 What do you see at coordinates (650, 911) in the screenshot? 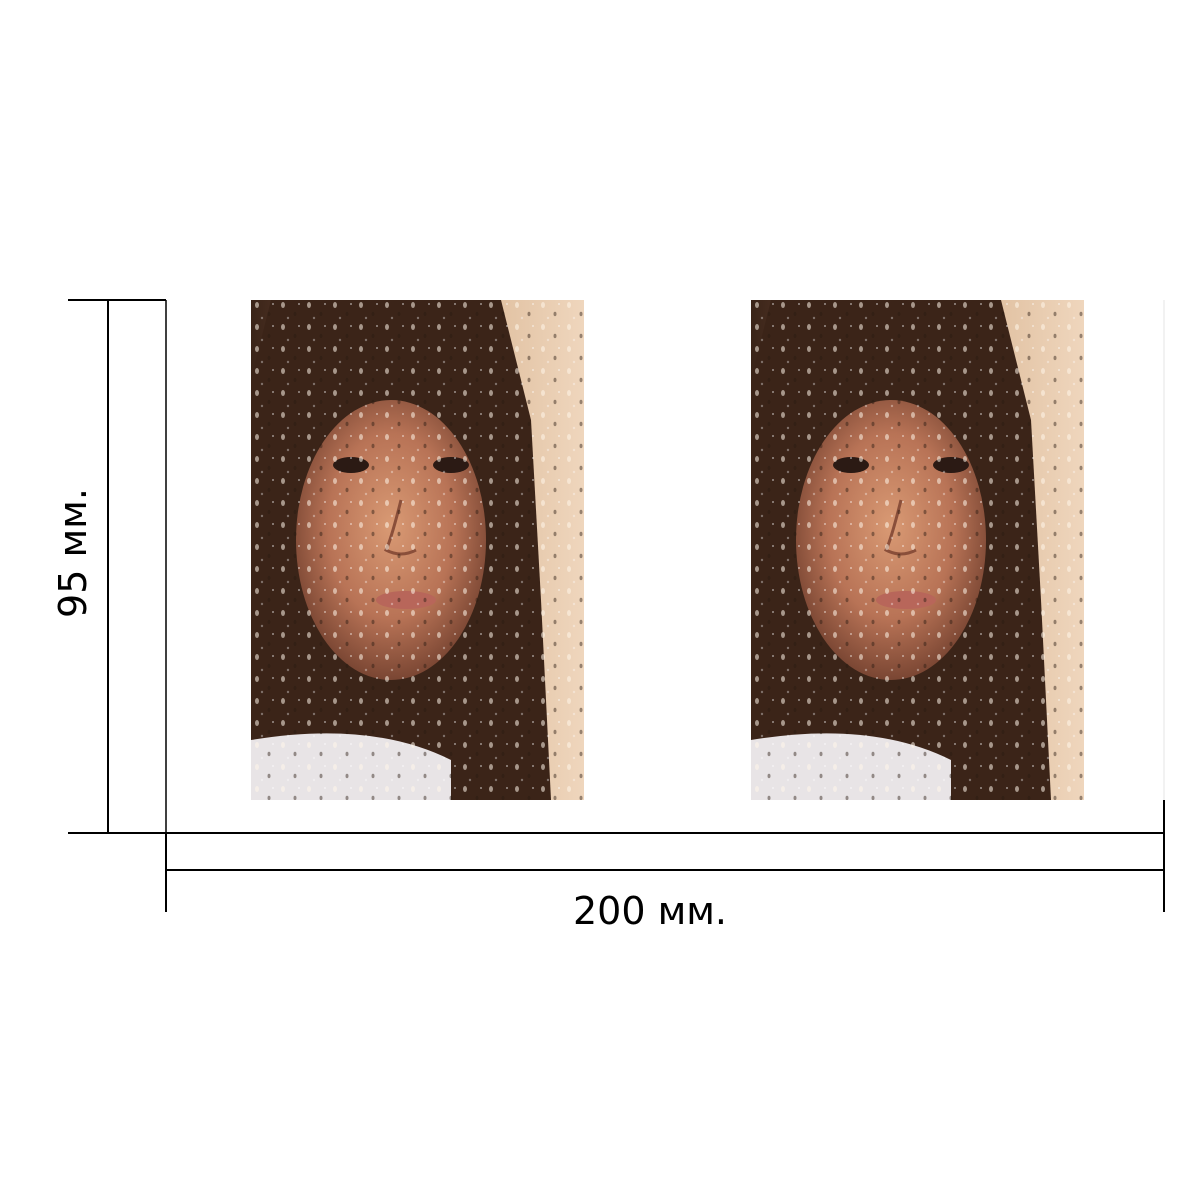
I see `width-label: 200 мм.` at bounding box center [650, 911].